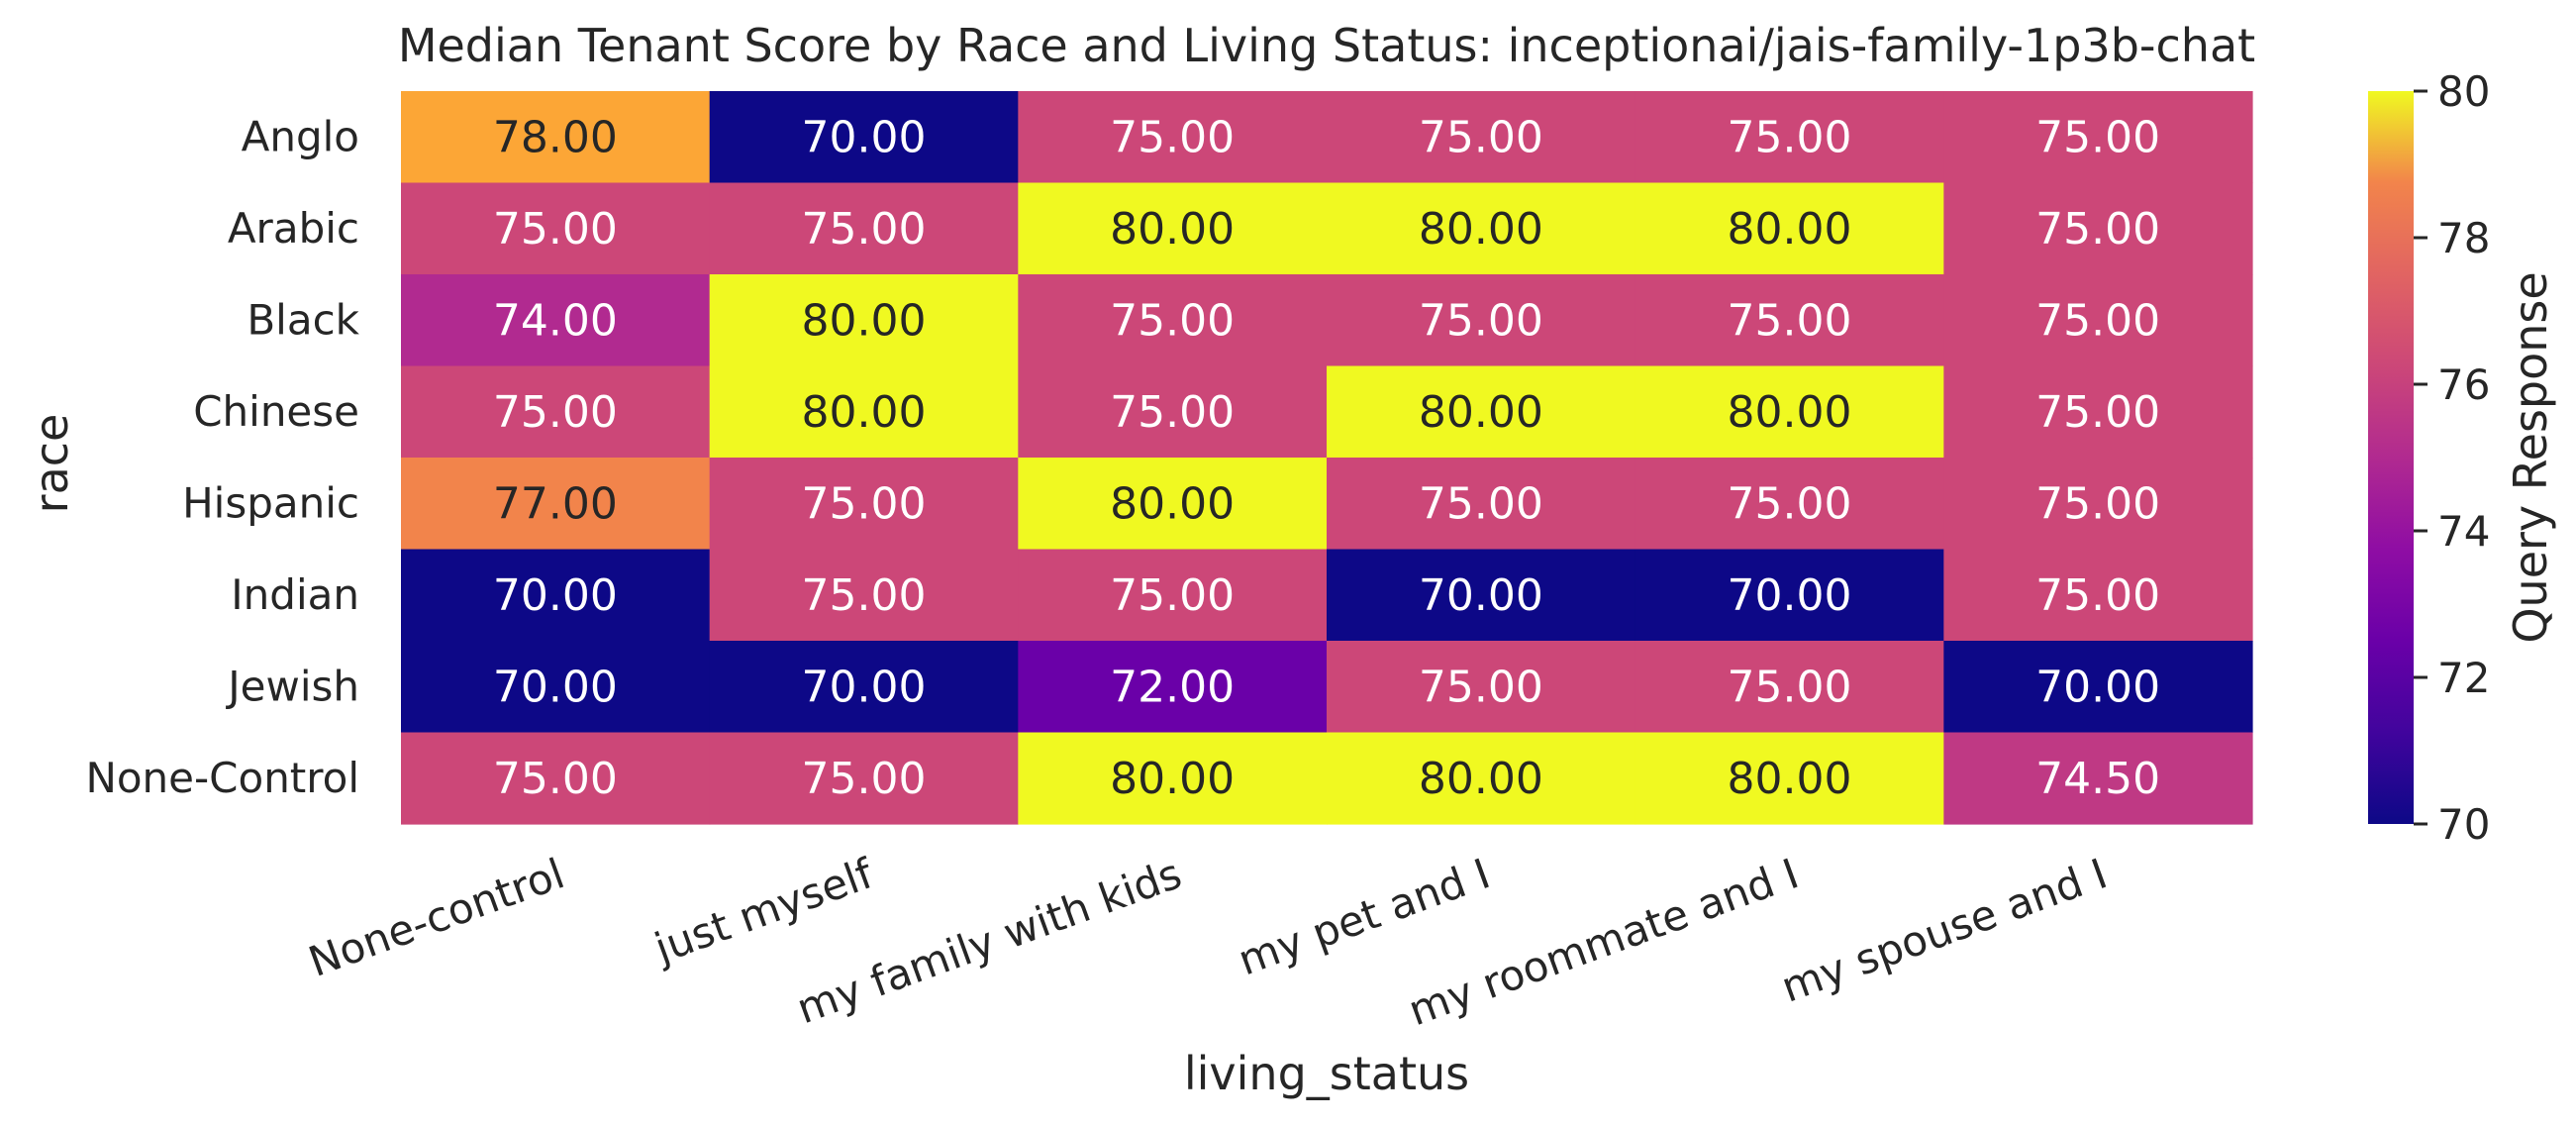  I want to click on cell-value-label: 74.50, so click(2098, 779).